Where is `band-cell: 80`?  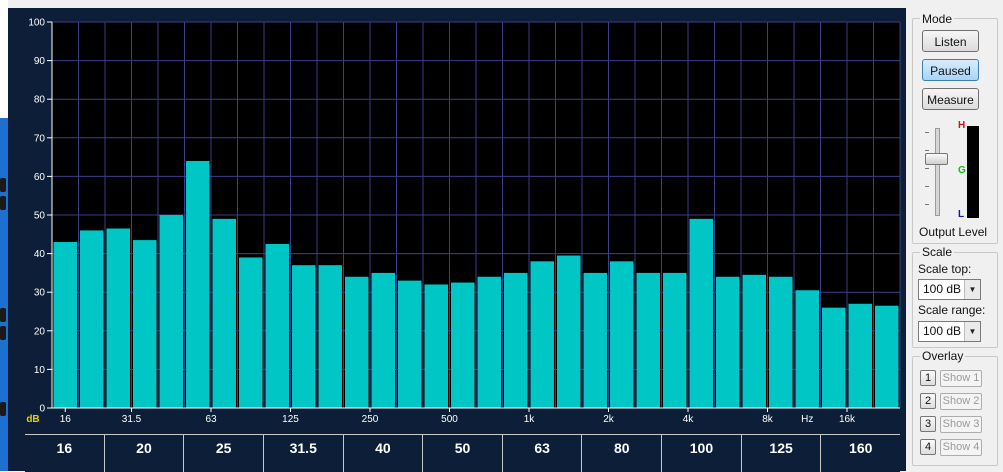 band-cell: 80 is located at coordinates (622, 453).